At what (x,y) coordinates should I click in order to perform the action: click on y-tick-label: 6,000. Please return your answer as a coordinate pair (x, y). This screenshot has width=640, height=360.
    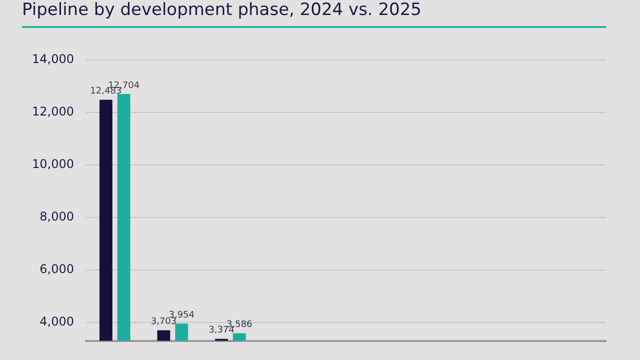
    Looking at the image, I should click on (57, 269).